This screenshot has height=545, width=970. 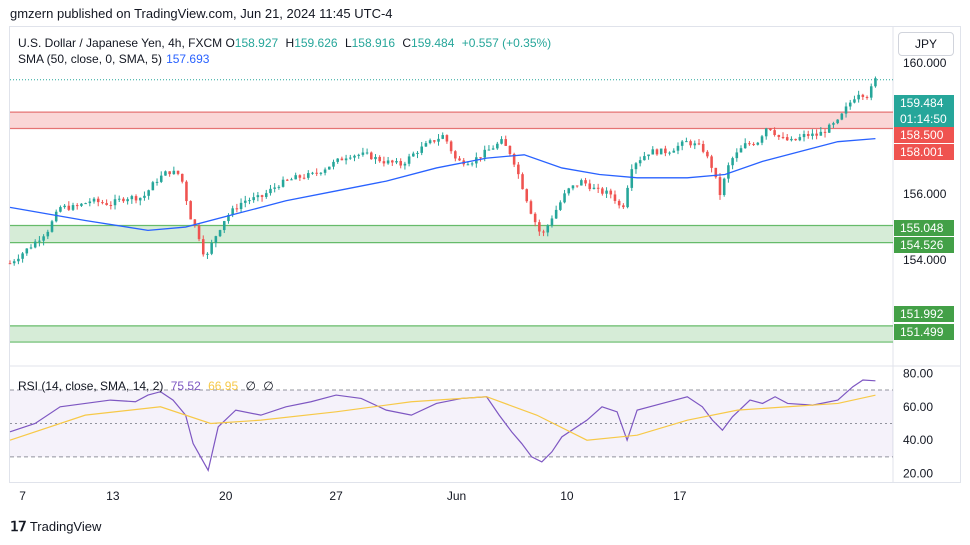 I want to click on price-tick-label: 156.000, so click(x=925, y=194).